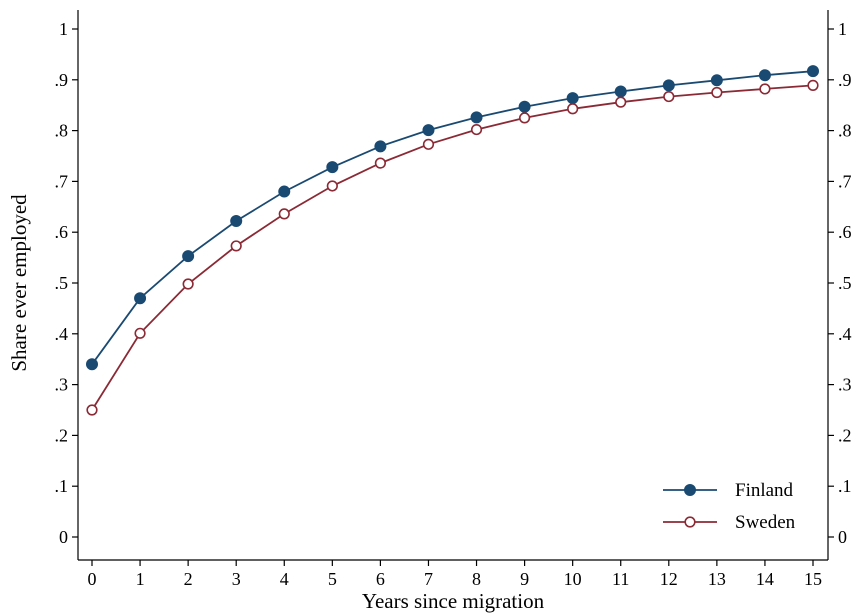 The width and height of the screenshot is (860, 614). I want to click on x-tick-label: 4, so click(284, 579).